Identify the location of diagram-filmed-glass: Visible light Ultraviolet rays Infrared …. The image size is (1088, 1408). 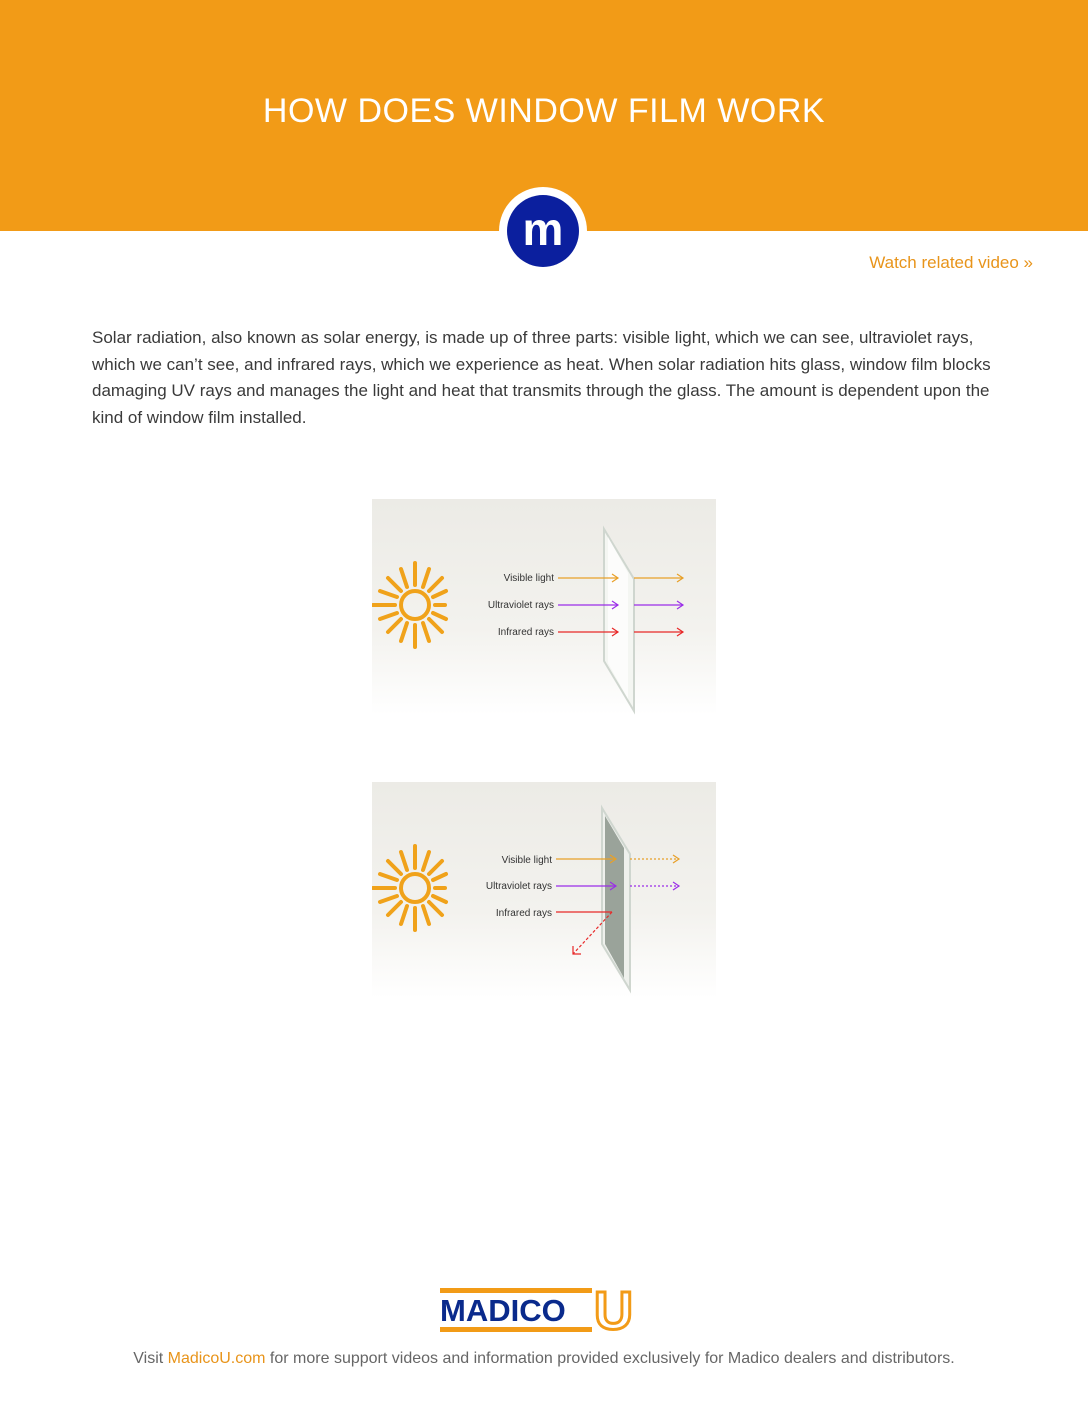
(544, 890).